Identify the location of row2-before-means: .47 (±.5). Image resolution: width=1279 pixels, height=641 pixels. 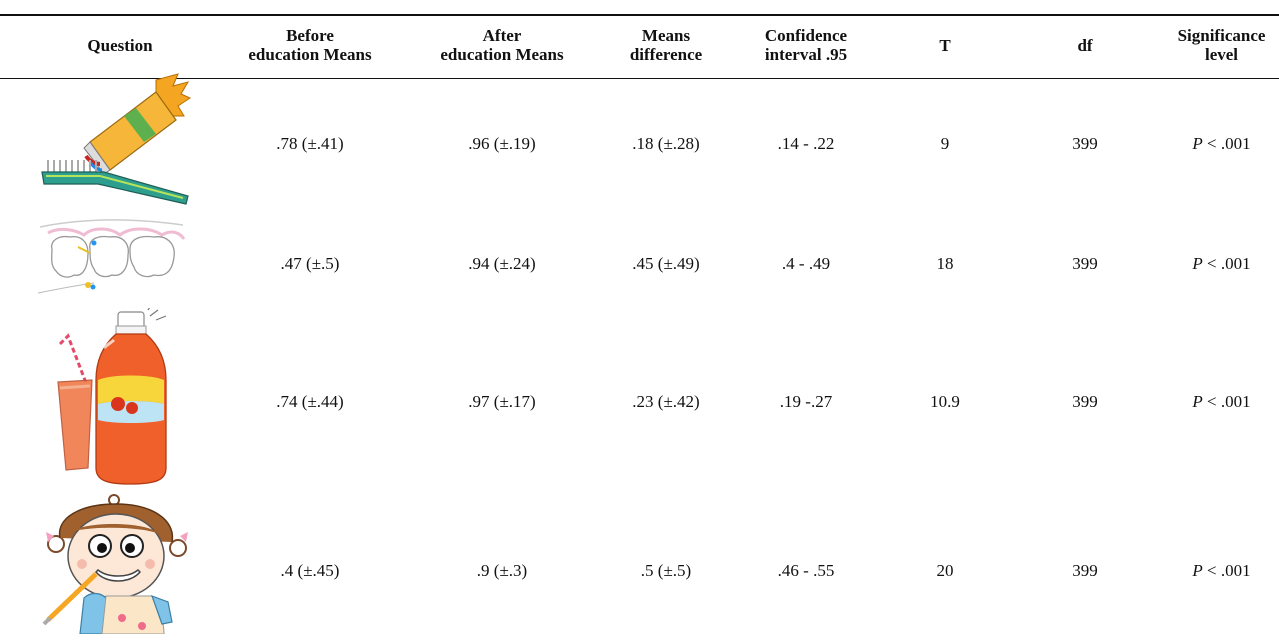
(310, 263).